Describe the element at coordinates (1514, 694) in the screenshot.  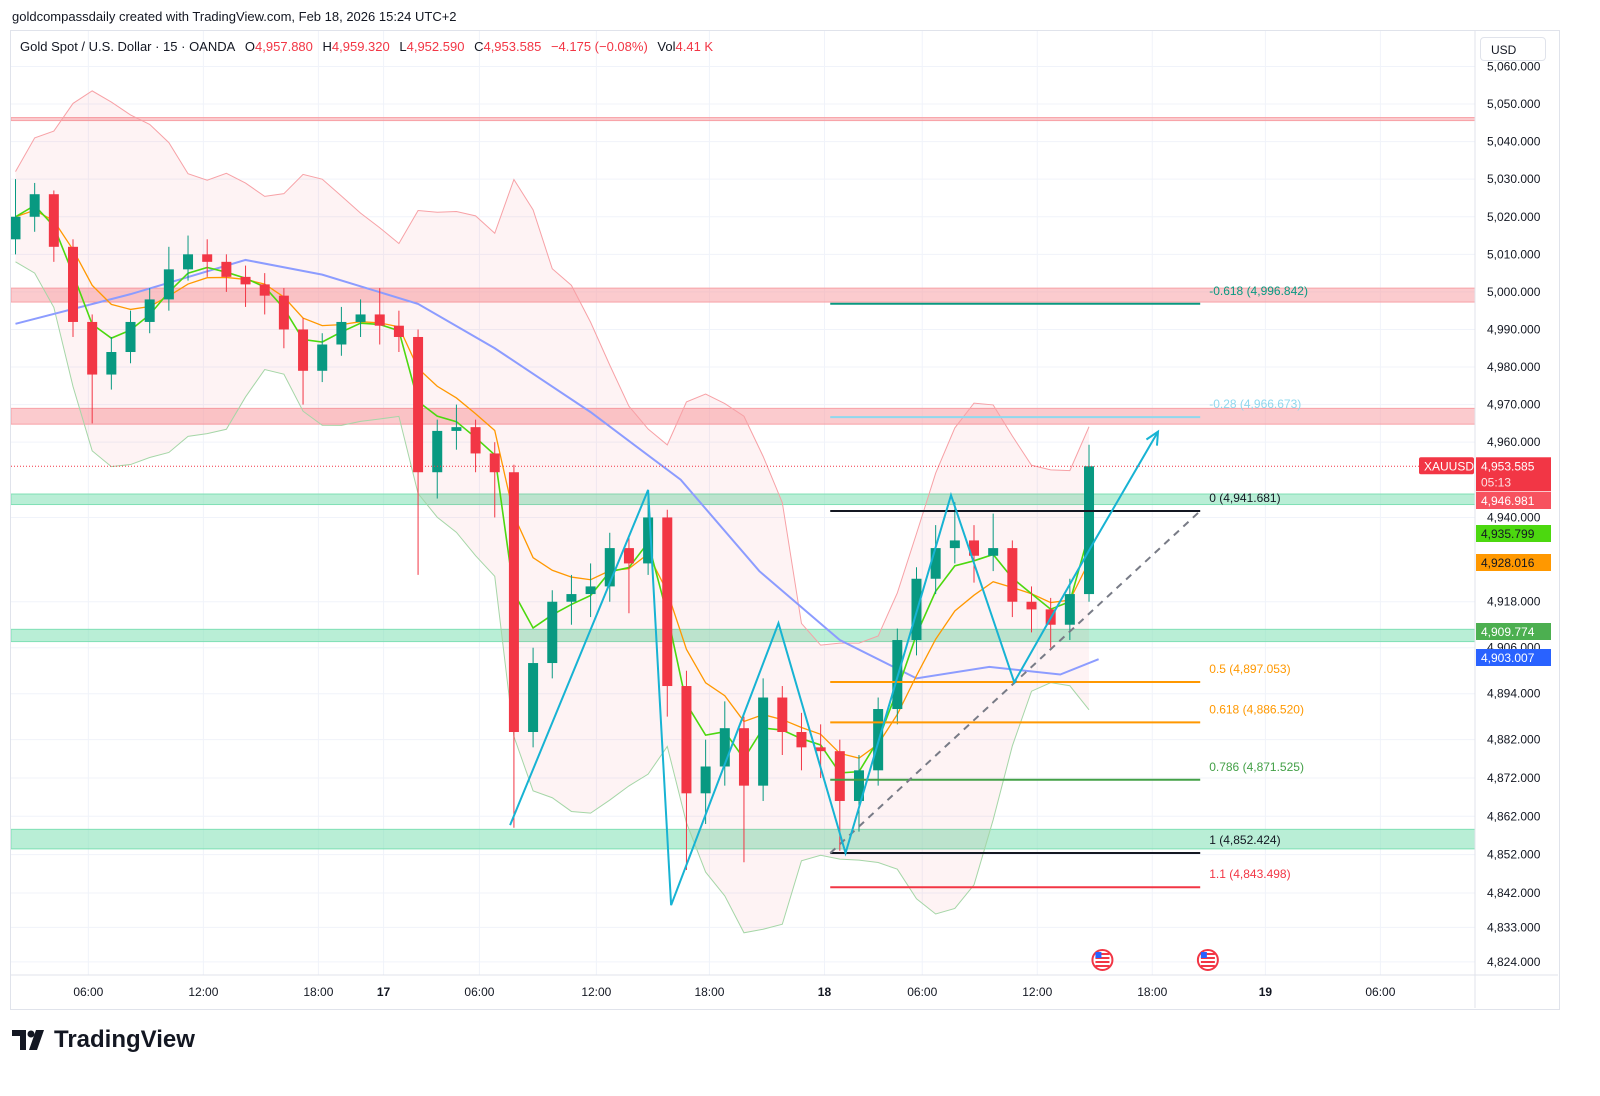
I see `price-axis-tick: 4,894.000` at that location.